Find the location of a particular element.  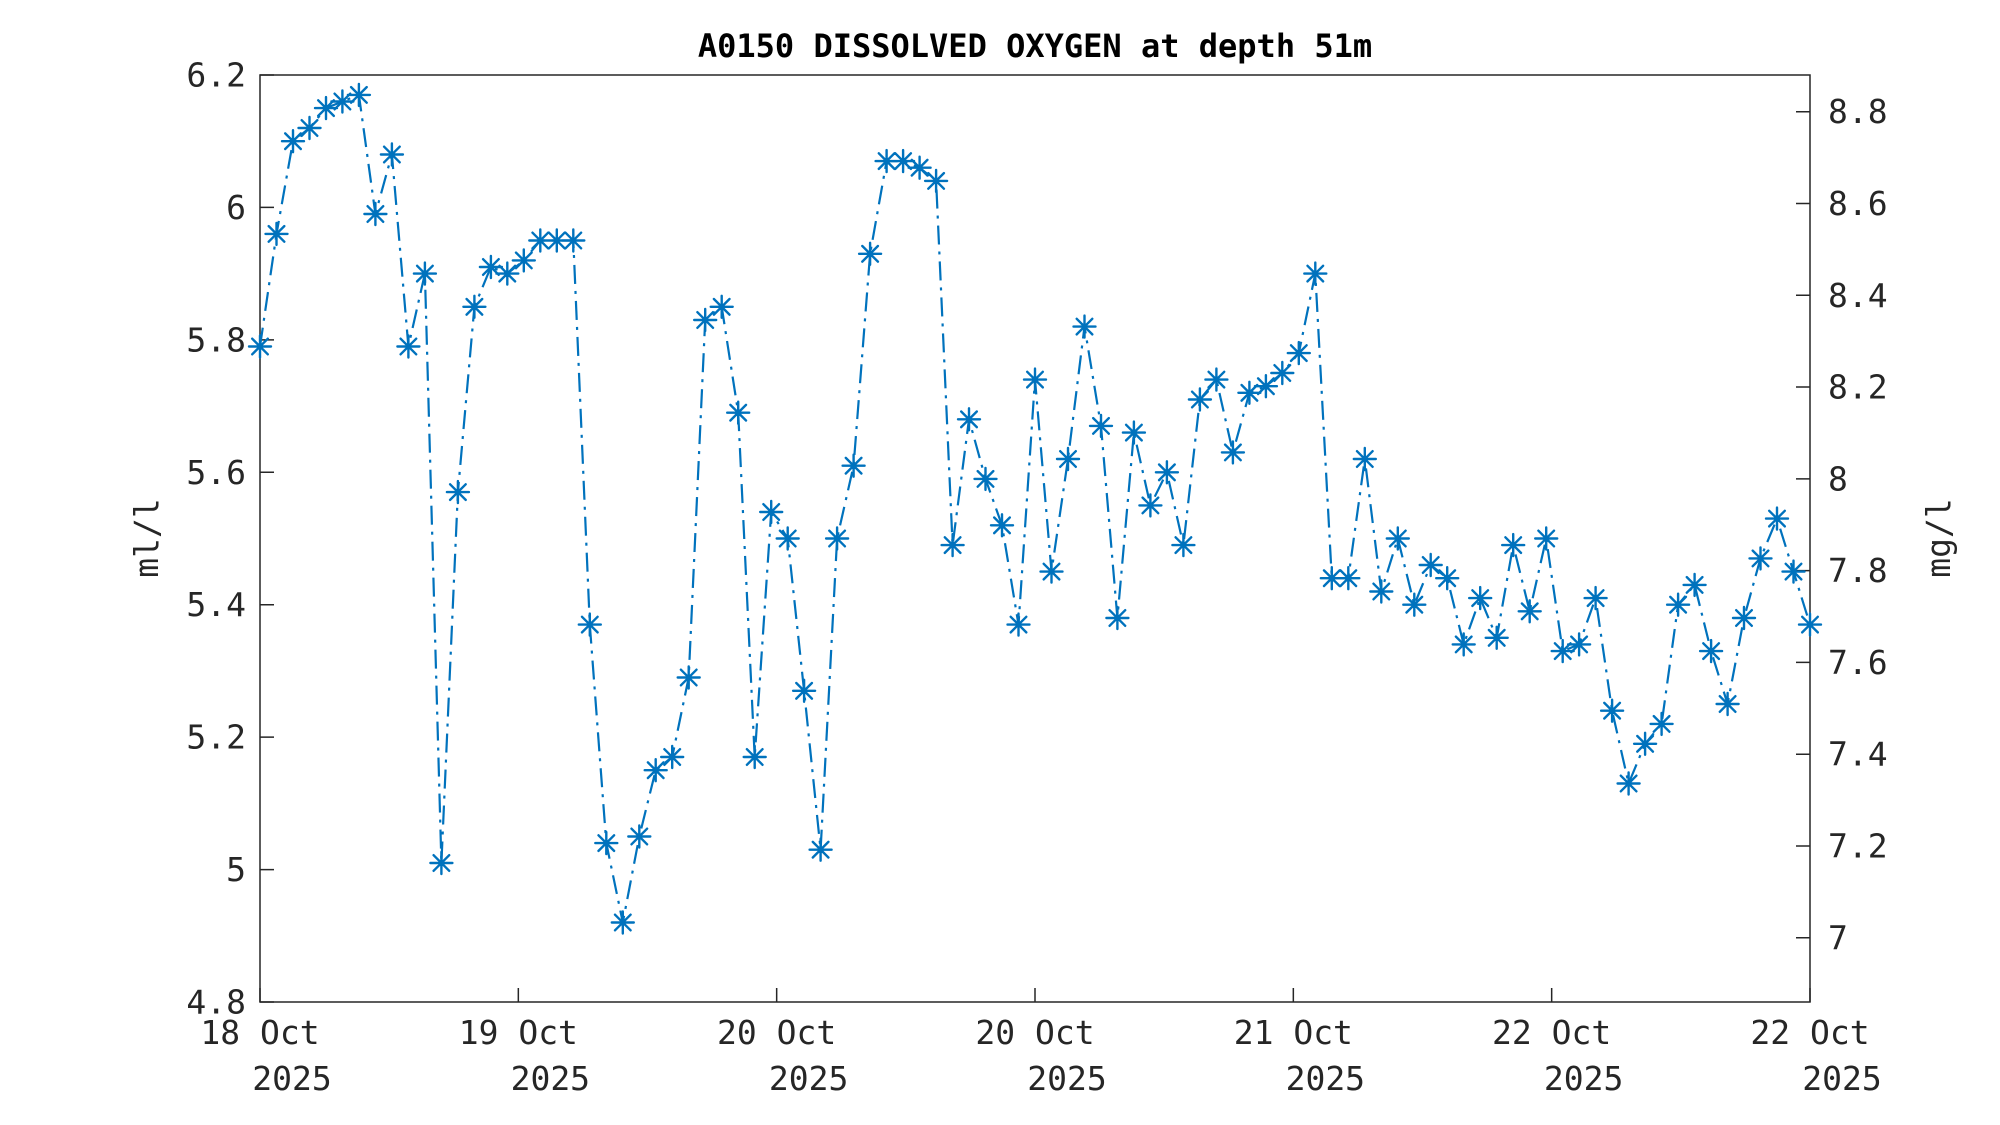

y-right-tick-label: 7.4 is located at coordinates (1858, 754).